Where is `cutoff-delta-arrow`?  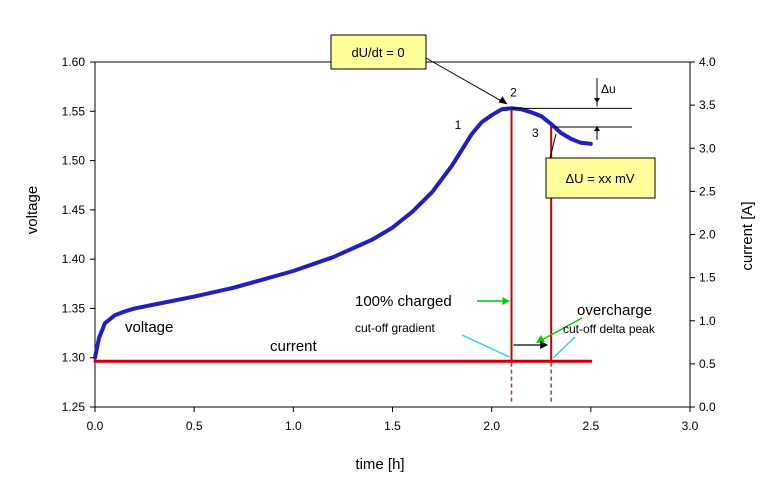 cutoff-delta-arrow is located at coordinates (564, 347).